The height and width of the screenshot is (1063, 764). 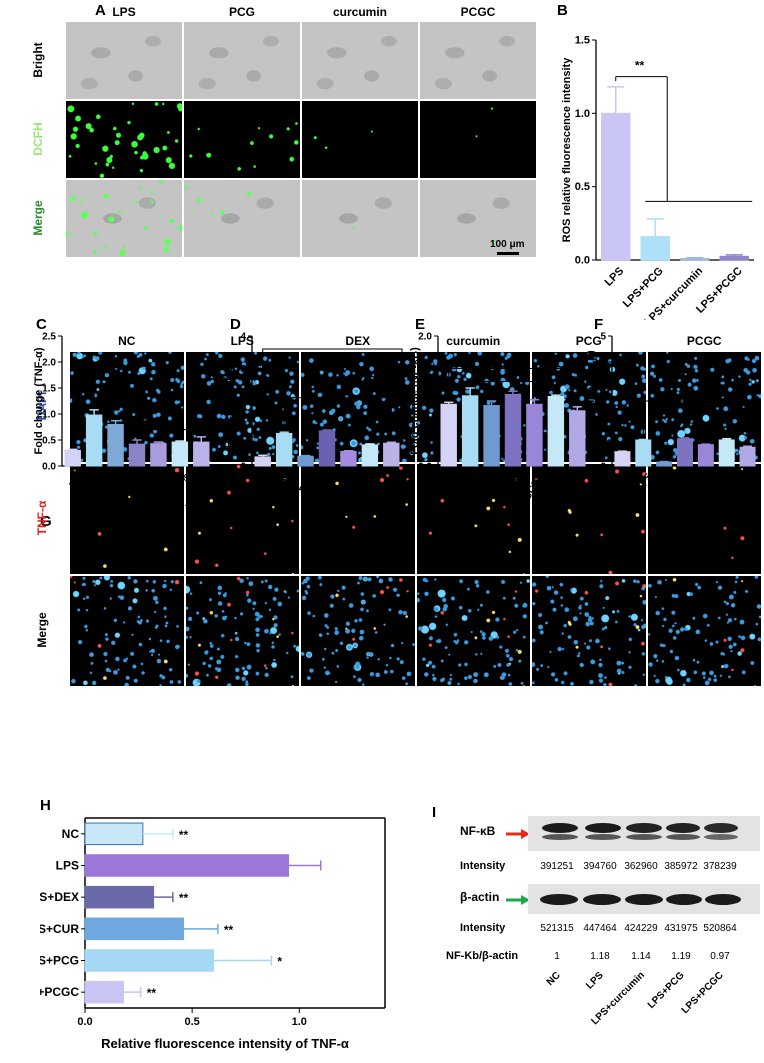 What do you see at coordinates (603, 389) in the screenshot?
I see `y-tick-label: 3` at bounding box center [603, 389].